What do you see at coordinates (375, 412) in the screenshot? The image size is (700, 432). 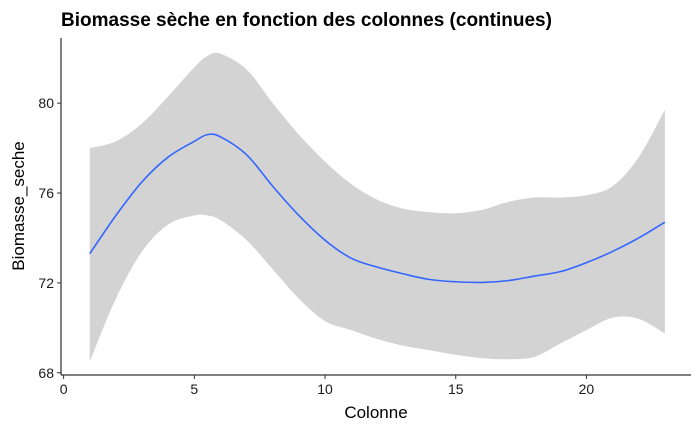 I see `x-axis-title: Colonne` at bounding box center [375, 412].